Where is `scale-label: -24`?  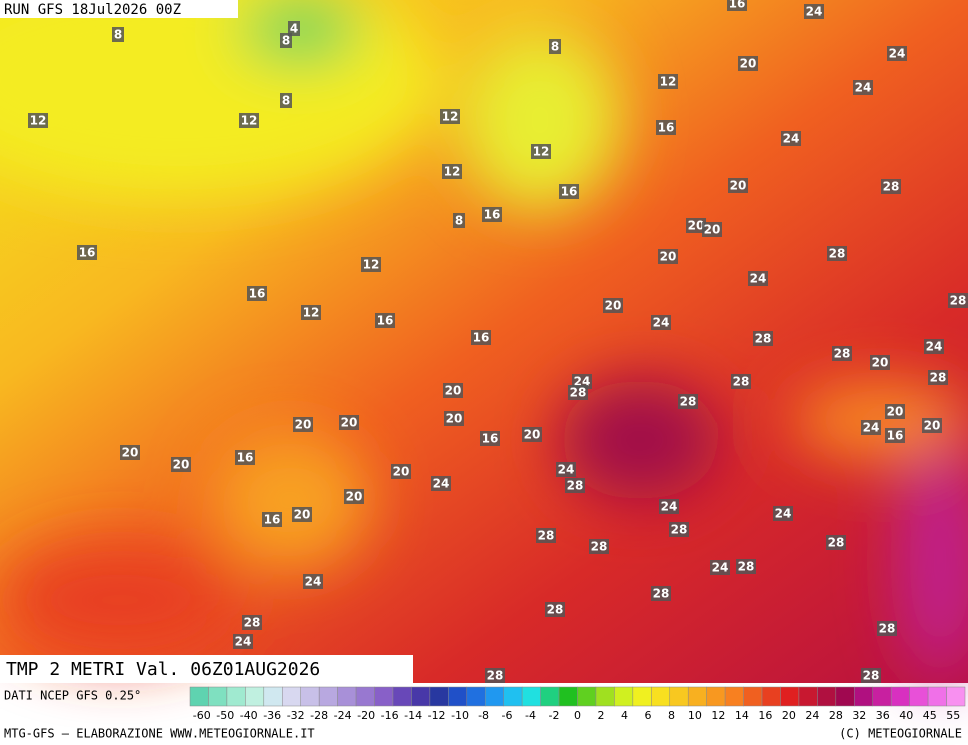
scale-label: -24 is located at coordinates (343, 715).